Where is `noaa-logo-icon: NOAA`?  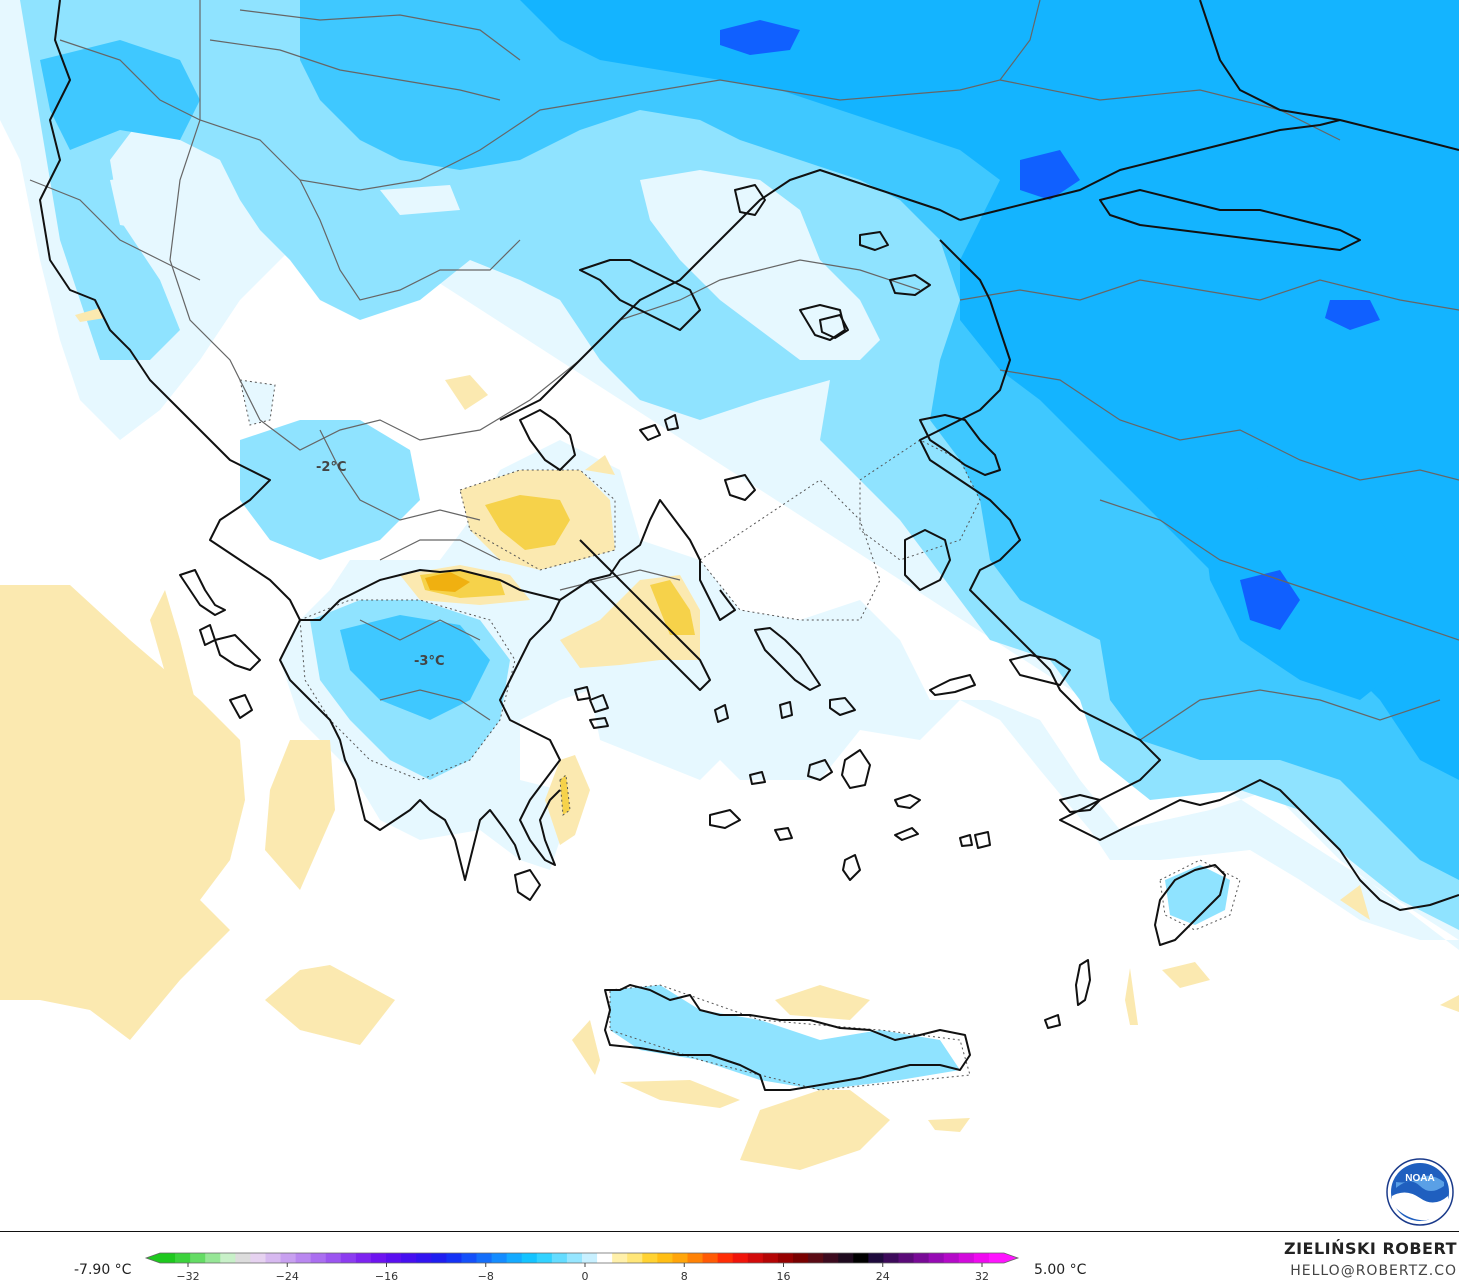 noaa-logo-icon: NOAA is located at coordinates (1420, 1192).